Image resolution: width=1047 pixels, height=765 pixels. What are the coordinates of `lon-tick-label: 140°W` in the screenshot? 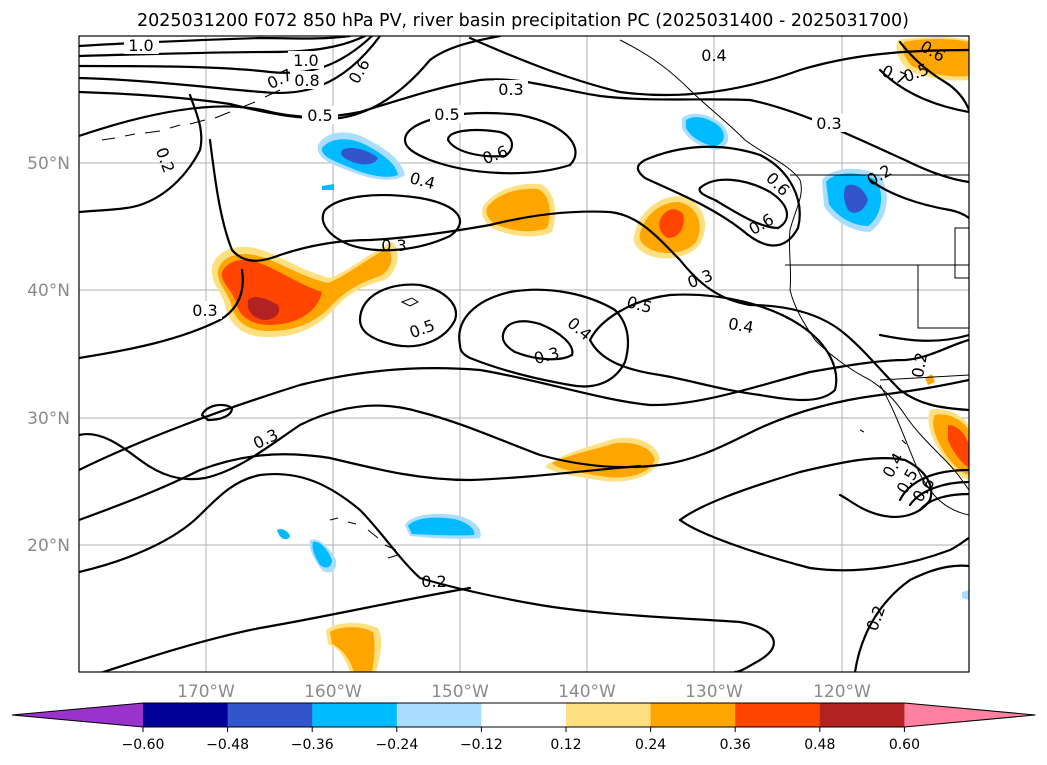 It's located at (587, 692).